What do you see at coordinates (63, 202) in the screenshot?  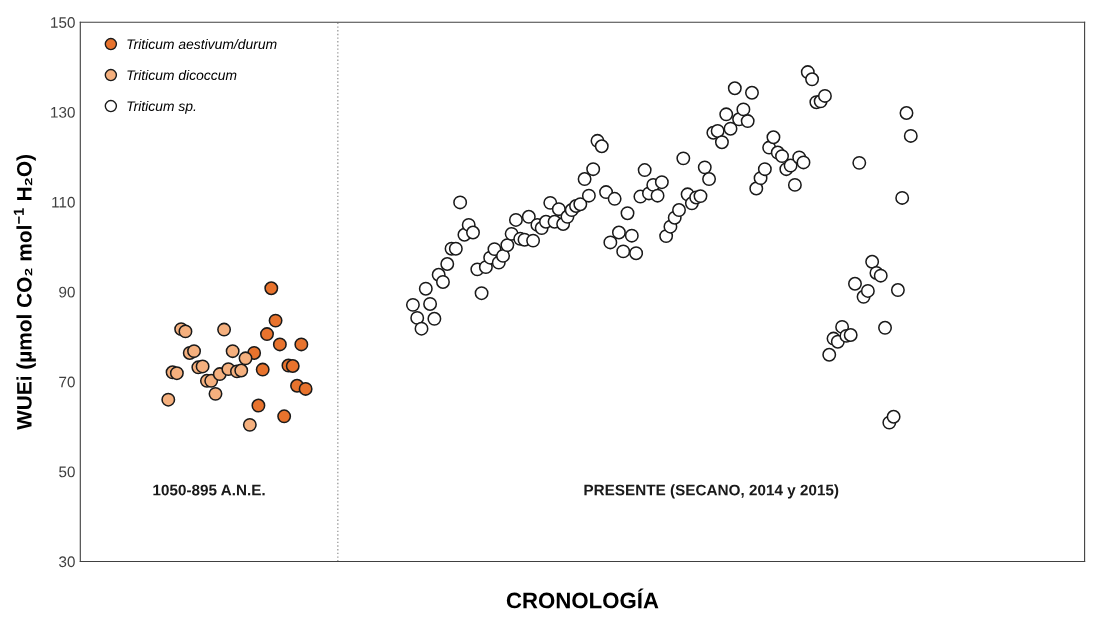 I see `y-tick-label: 110` at bounding box center [63, 202].